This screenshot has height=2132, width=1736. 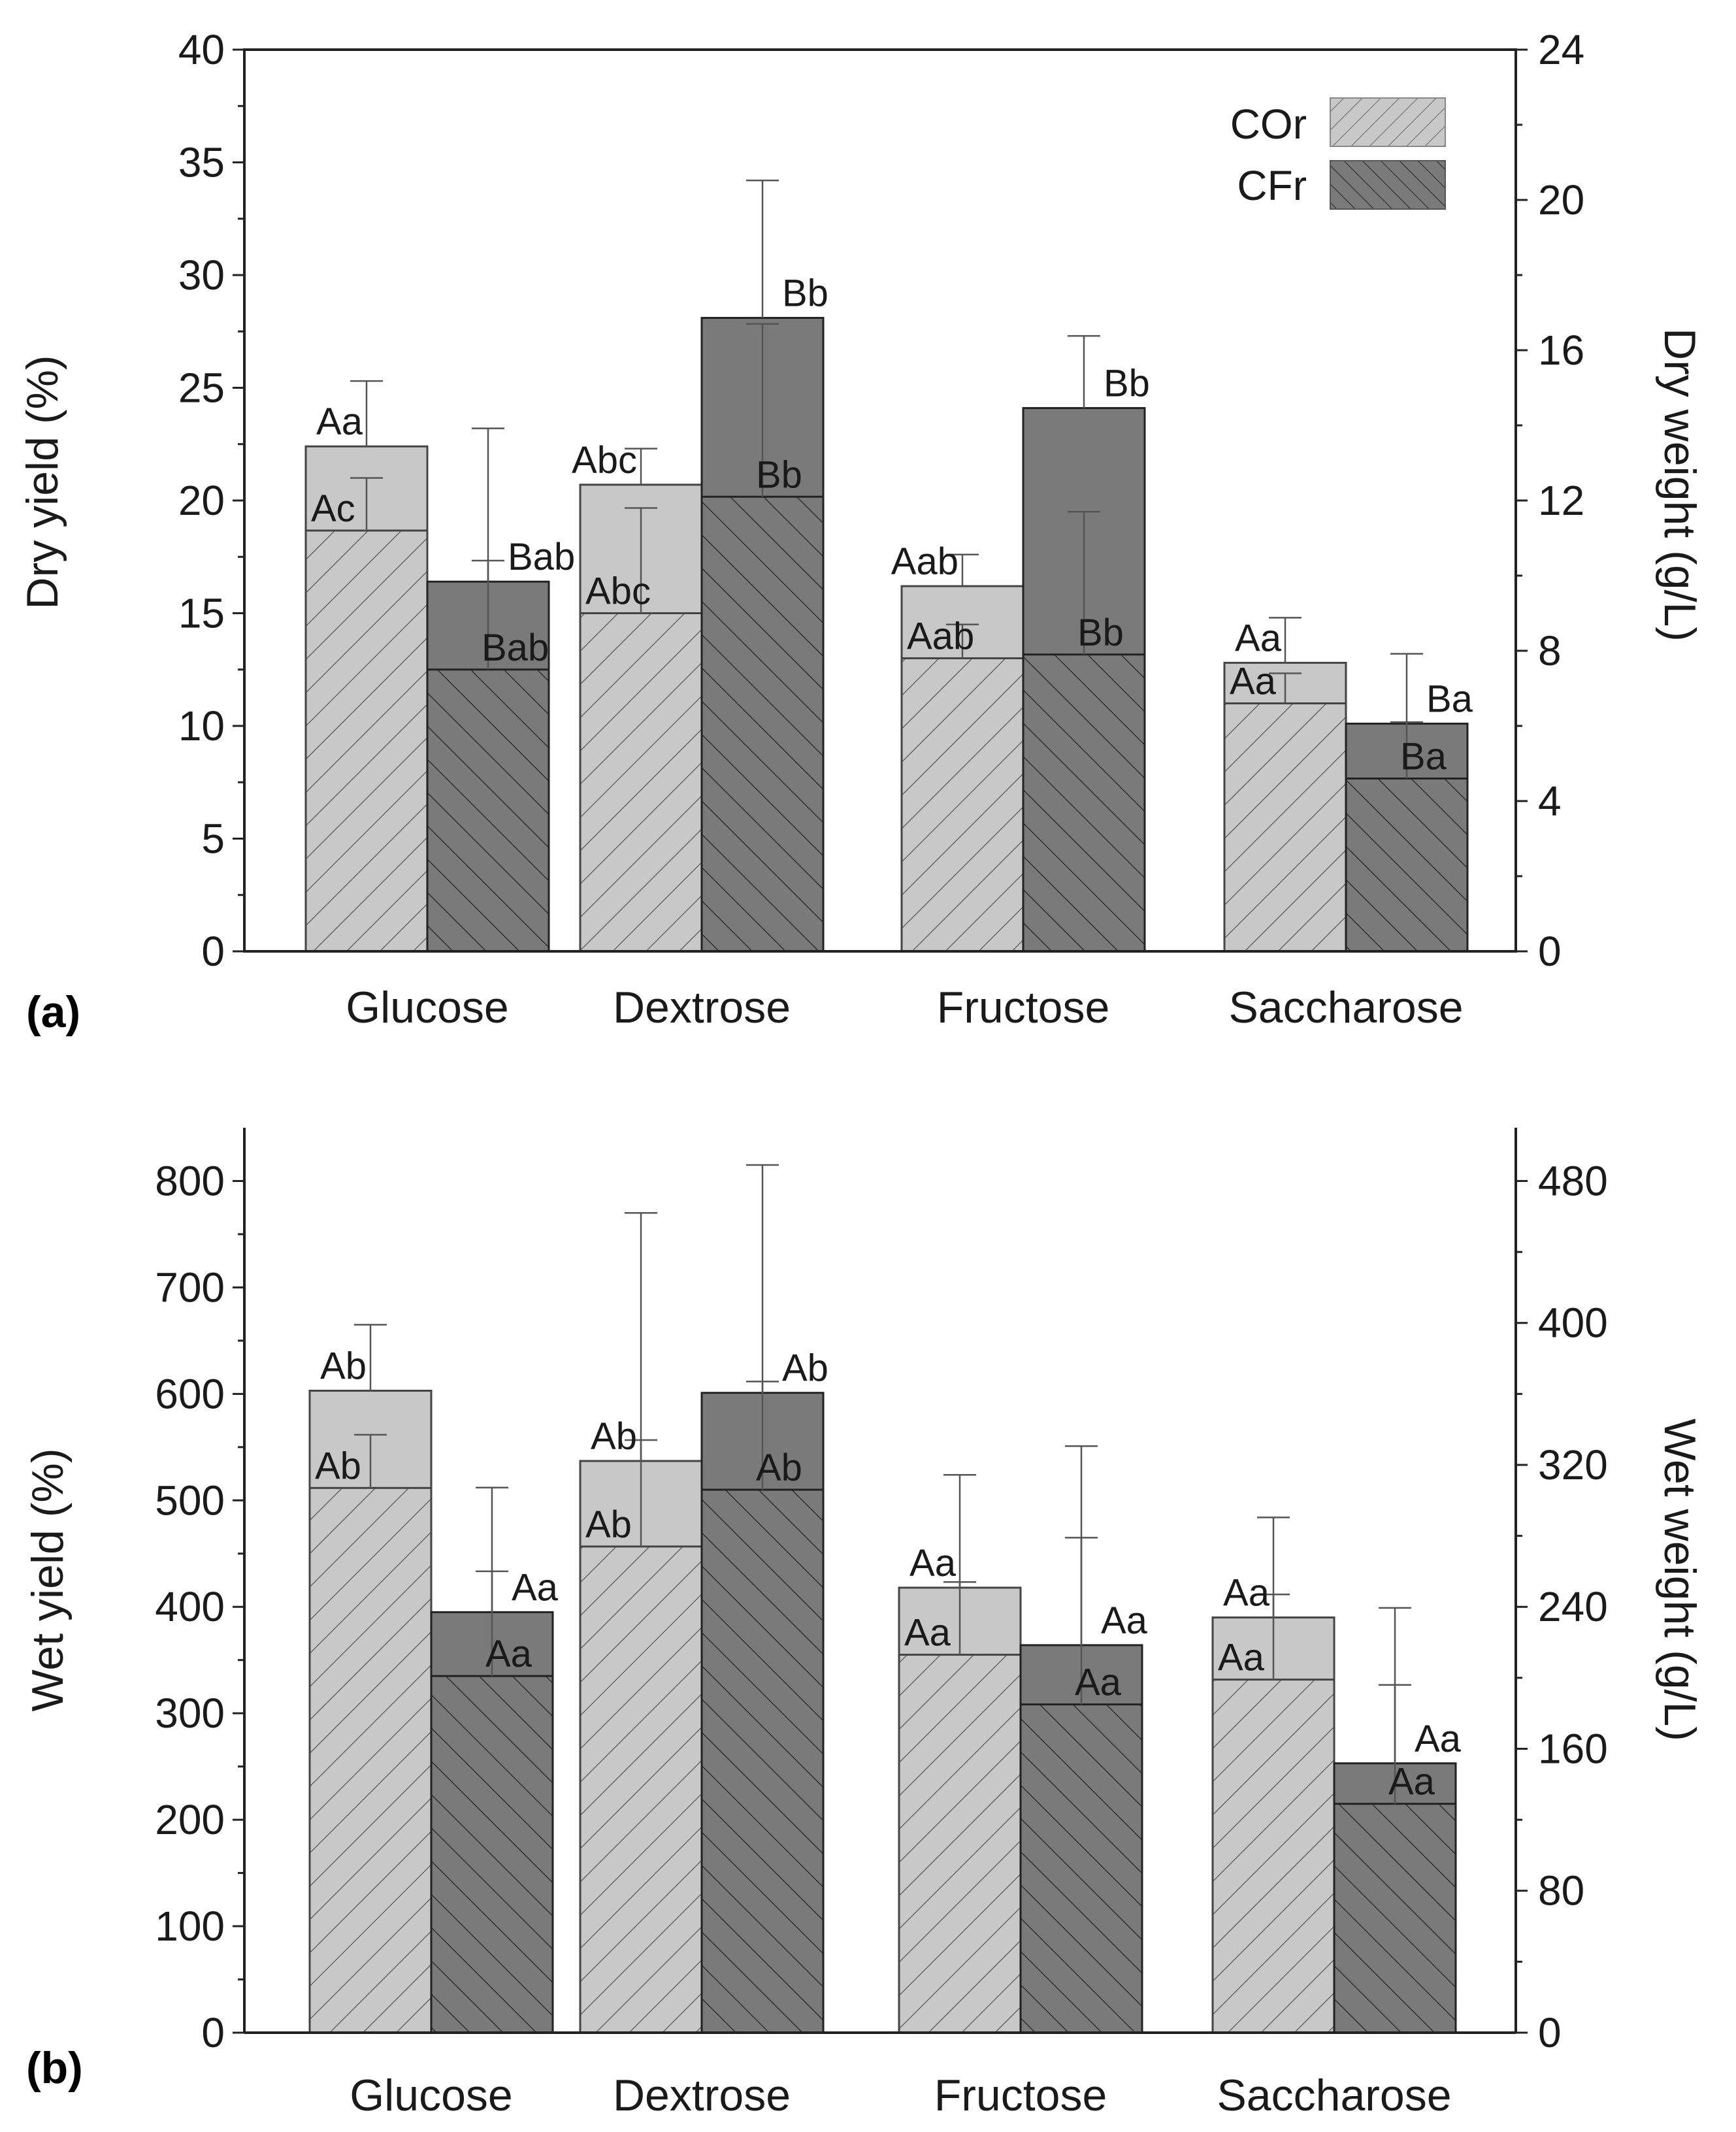 I want to click on y2-tick-label: 80, so click(x=1561, y=1890).